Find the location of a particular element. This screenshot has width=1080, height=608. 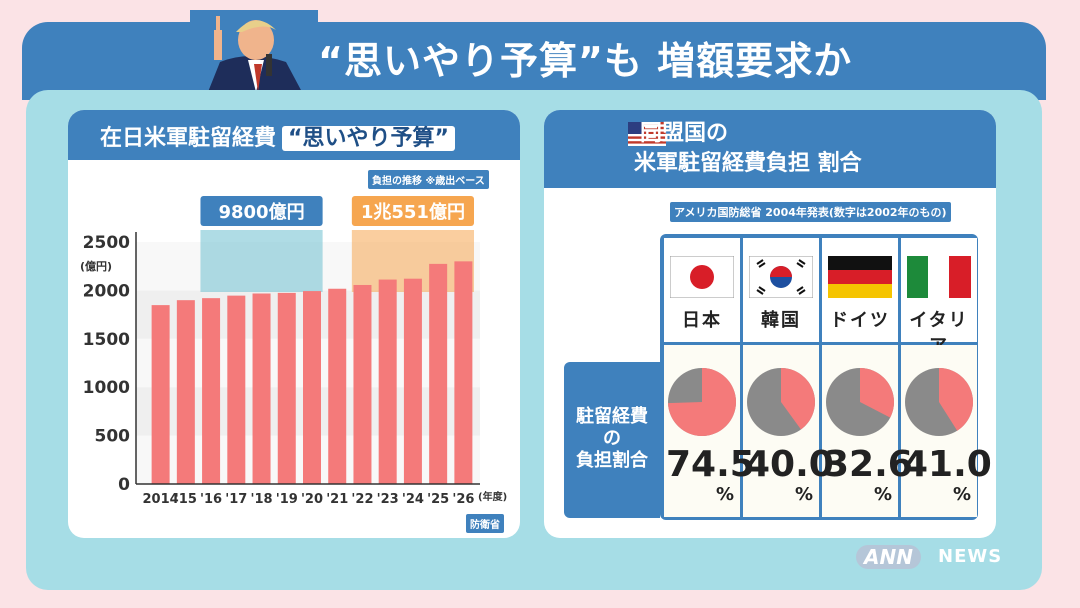

country-cell-1: 韓国 is located at coordinates (781, 290).